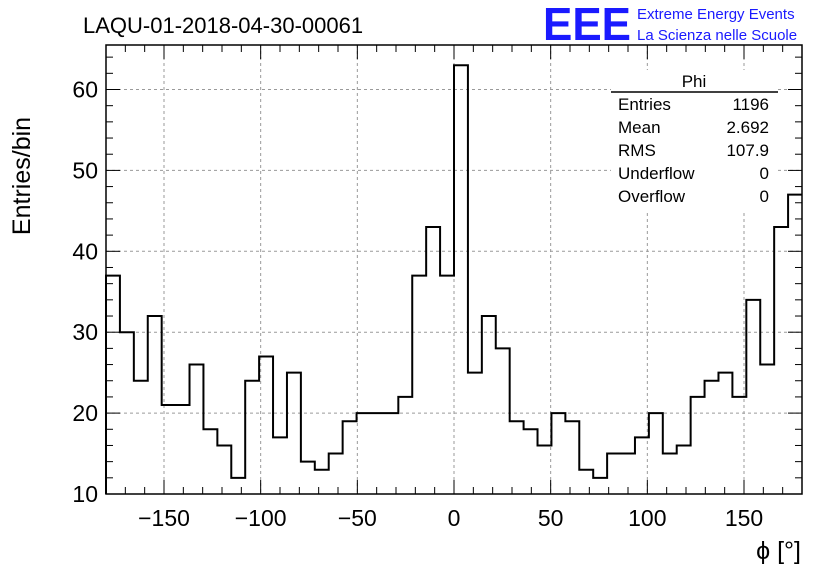  What do you see at coordinates (778, 551) in the screenshot?
I see `x-axis-label: ϕ [°]` at bounding box center [778, 551].